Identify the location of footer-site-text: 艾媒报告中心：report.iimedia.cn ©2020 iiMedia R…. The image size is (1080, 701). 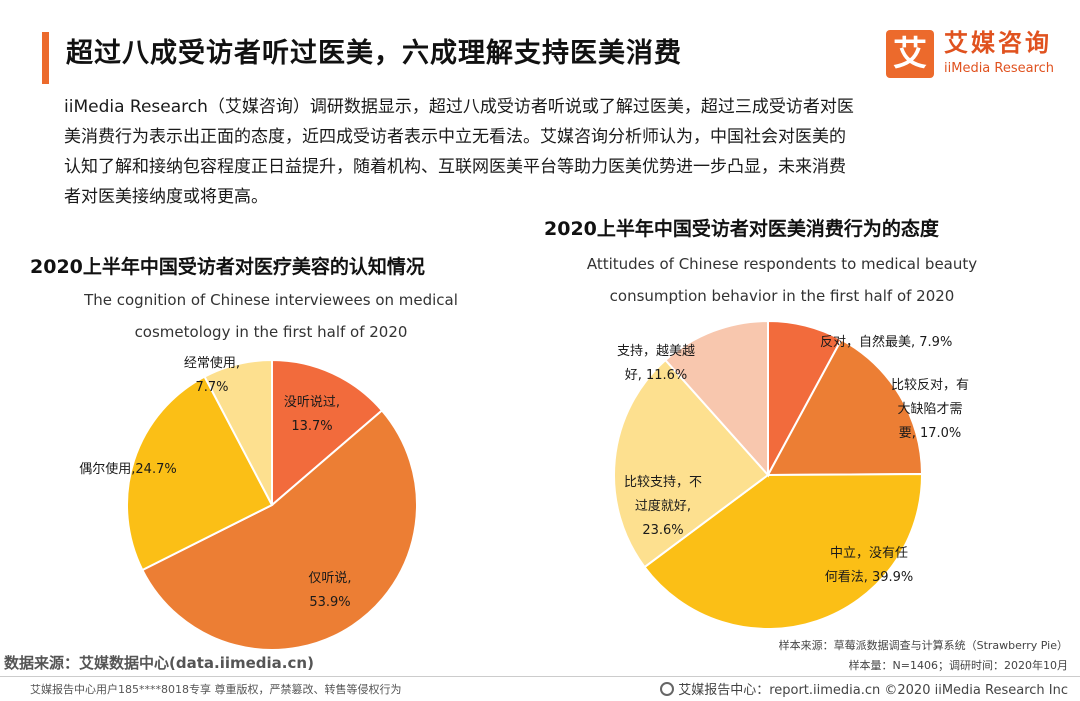
(873, 690).